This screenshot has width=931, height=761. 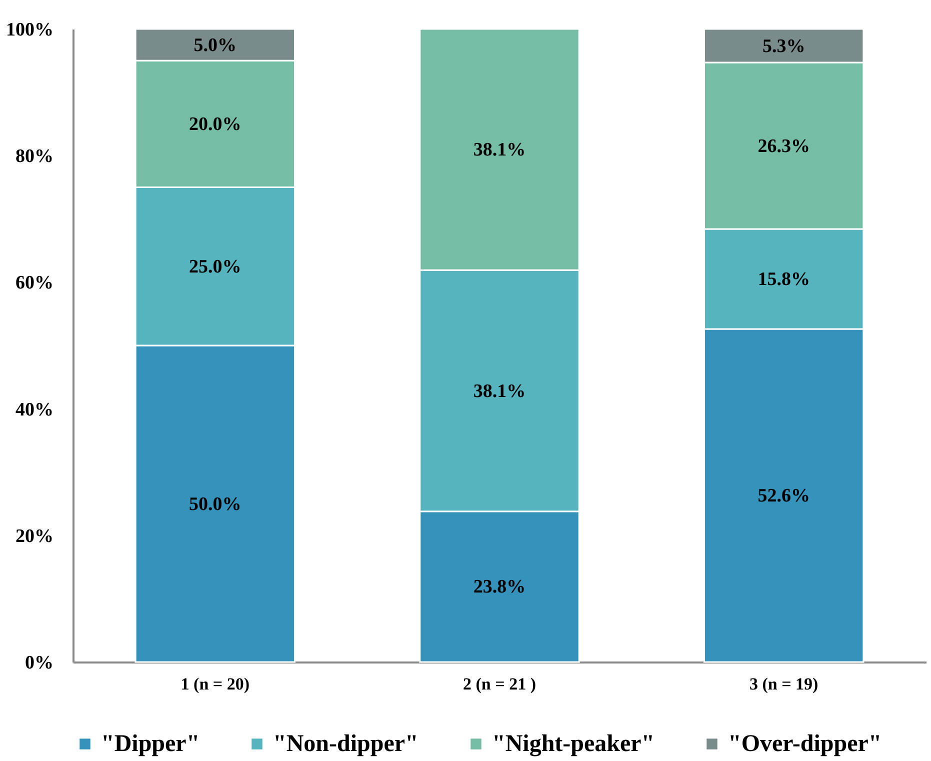 I want to click on y-tick-label: 60%, so click(x=35, y=283).